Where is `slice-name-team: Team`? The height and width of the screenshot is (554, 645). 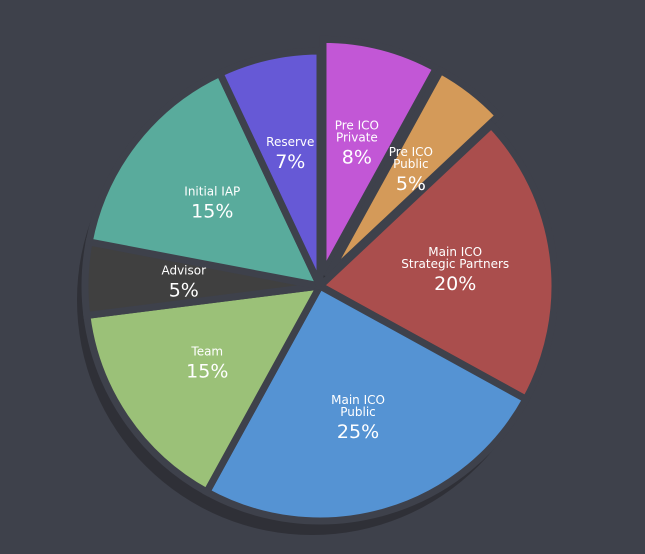 slice-name-team: Team is located at coordinates (206, 352).